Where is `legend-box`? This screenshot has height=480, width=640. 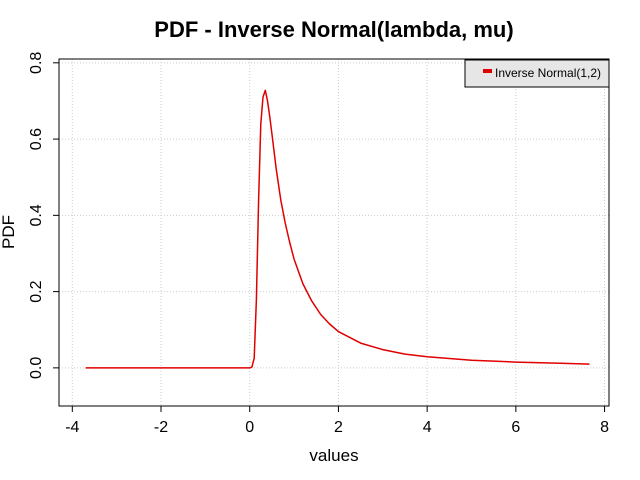
legend-box is located at coordinates (537, 73).